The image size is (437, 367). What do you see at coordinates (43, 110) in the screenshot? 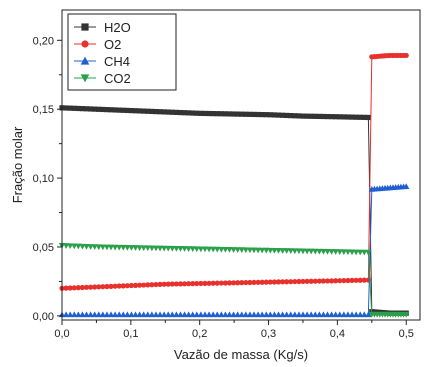
I see `y-tick-label: 0,15` at bounding box center [43, 110].